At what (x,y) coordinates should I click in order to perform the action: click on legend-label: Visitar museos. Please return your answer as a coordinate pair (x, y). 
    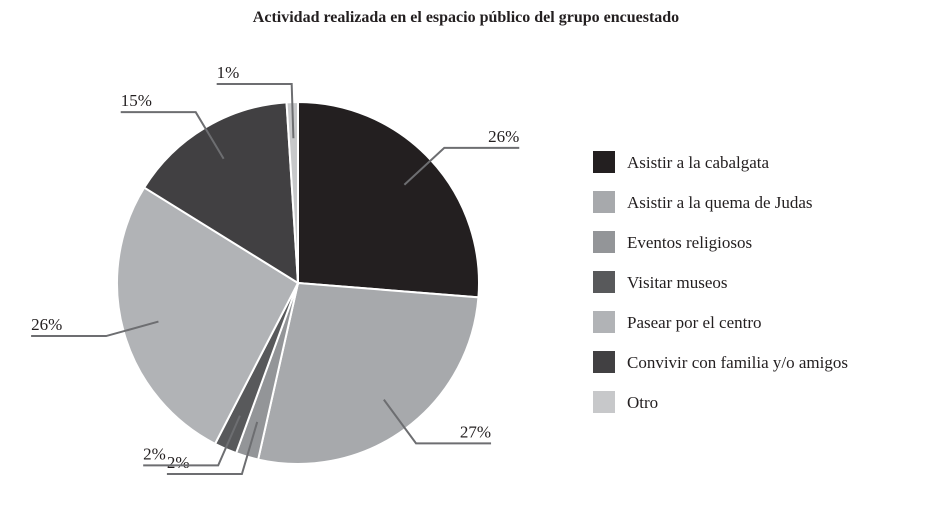
    Looking at the image, I should click on (677, 282).